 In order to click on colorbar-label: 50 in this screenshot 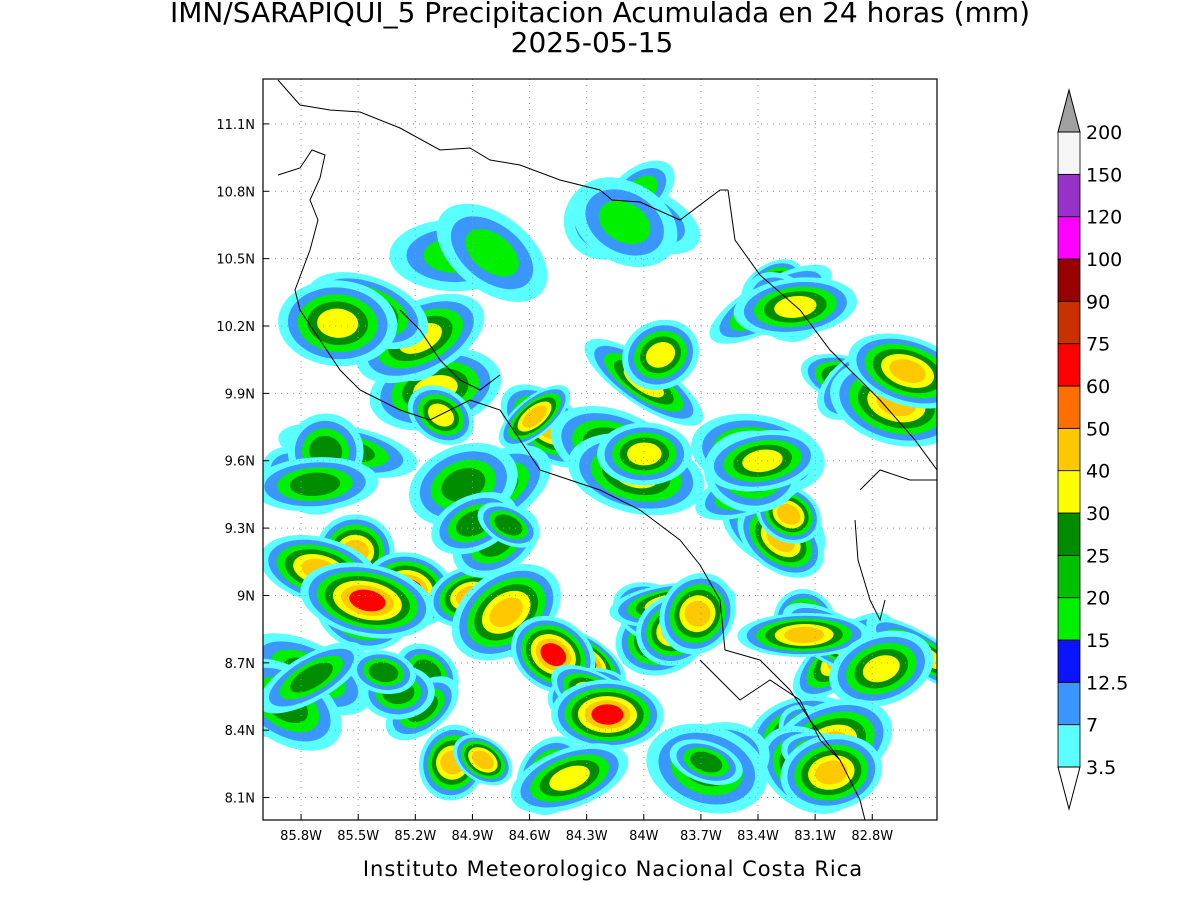, I will do `click(1098, 429)`.